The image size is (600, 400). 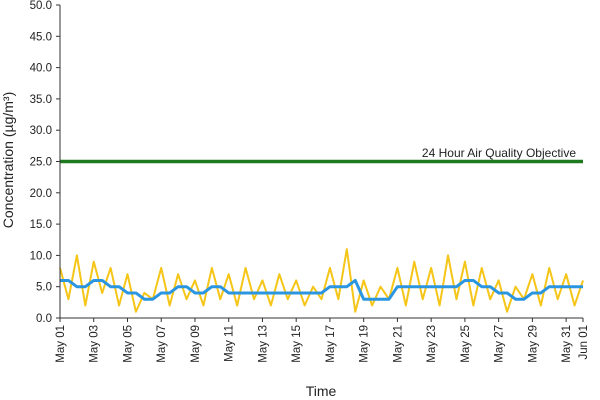 I want to click on x-tick-label: May 07, so click(x=162, y=344).